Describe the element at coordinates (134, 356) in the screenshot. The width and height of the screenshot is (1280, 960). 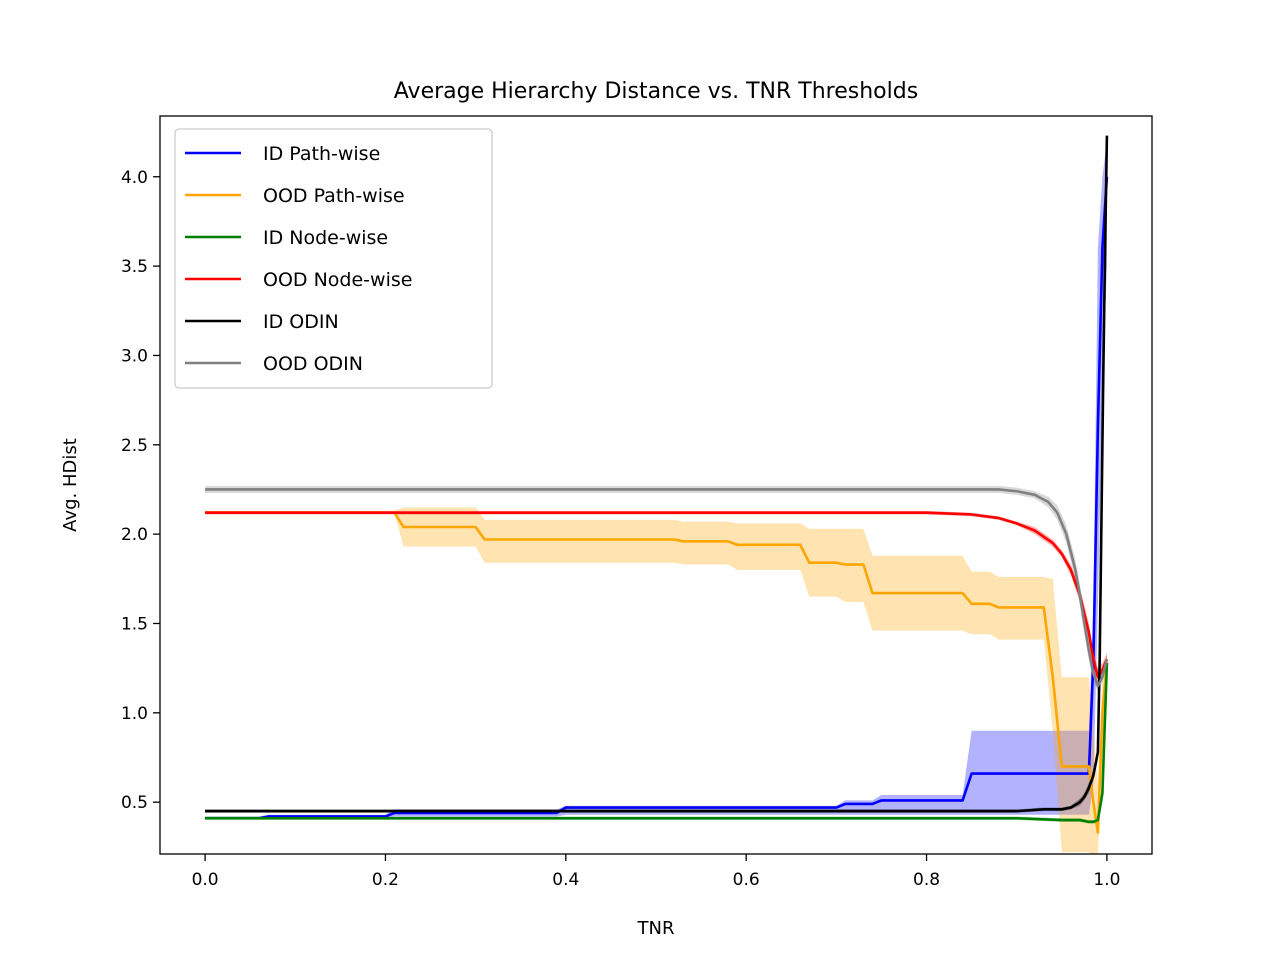
I see `y-tick-label: 3.0` at that location.